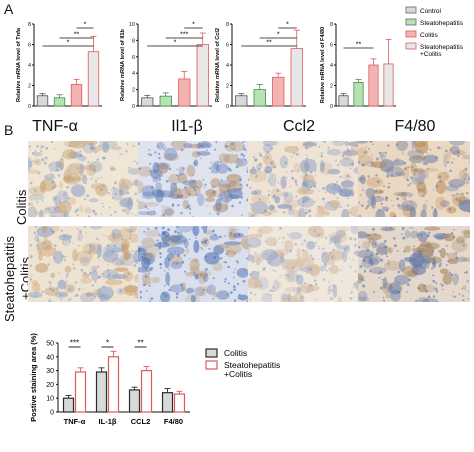 This screenshot has height=452, width=474. I want to click on significance-label: **, so click(77, 35).